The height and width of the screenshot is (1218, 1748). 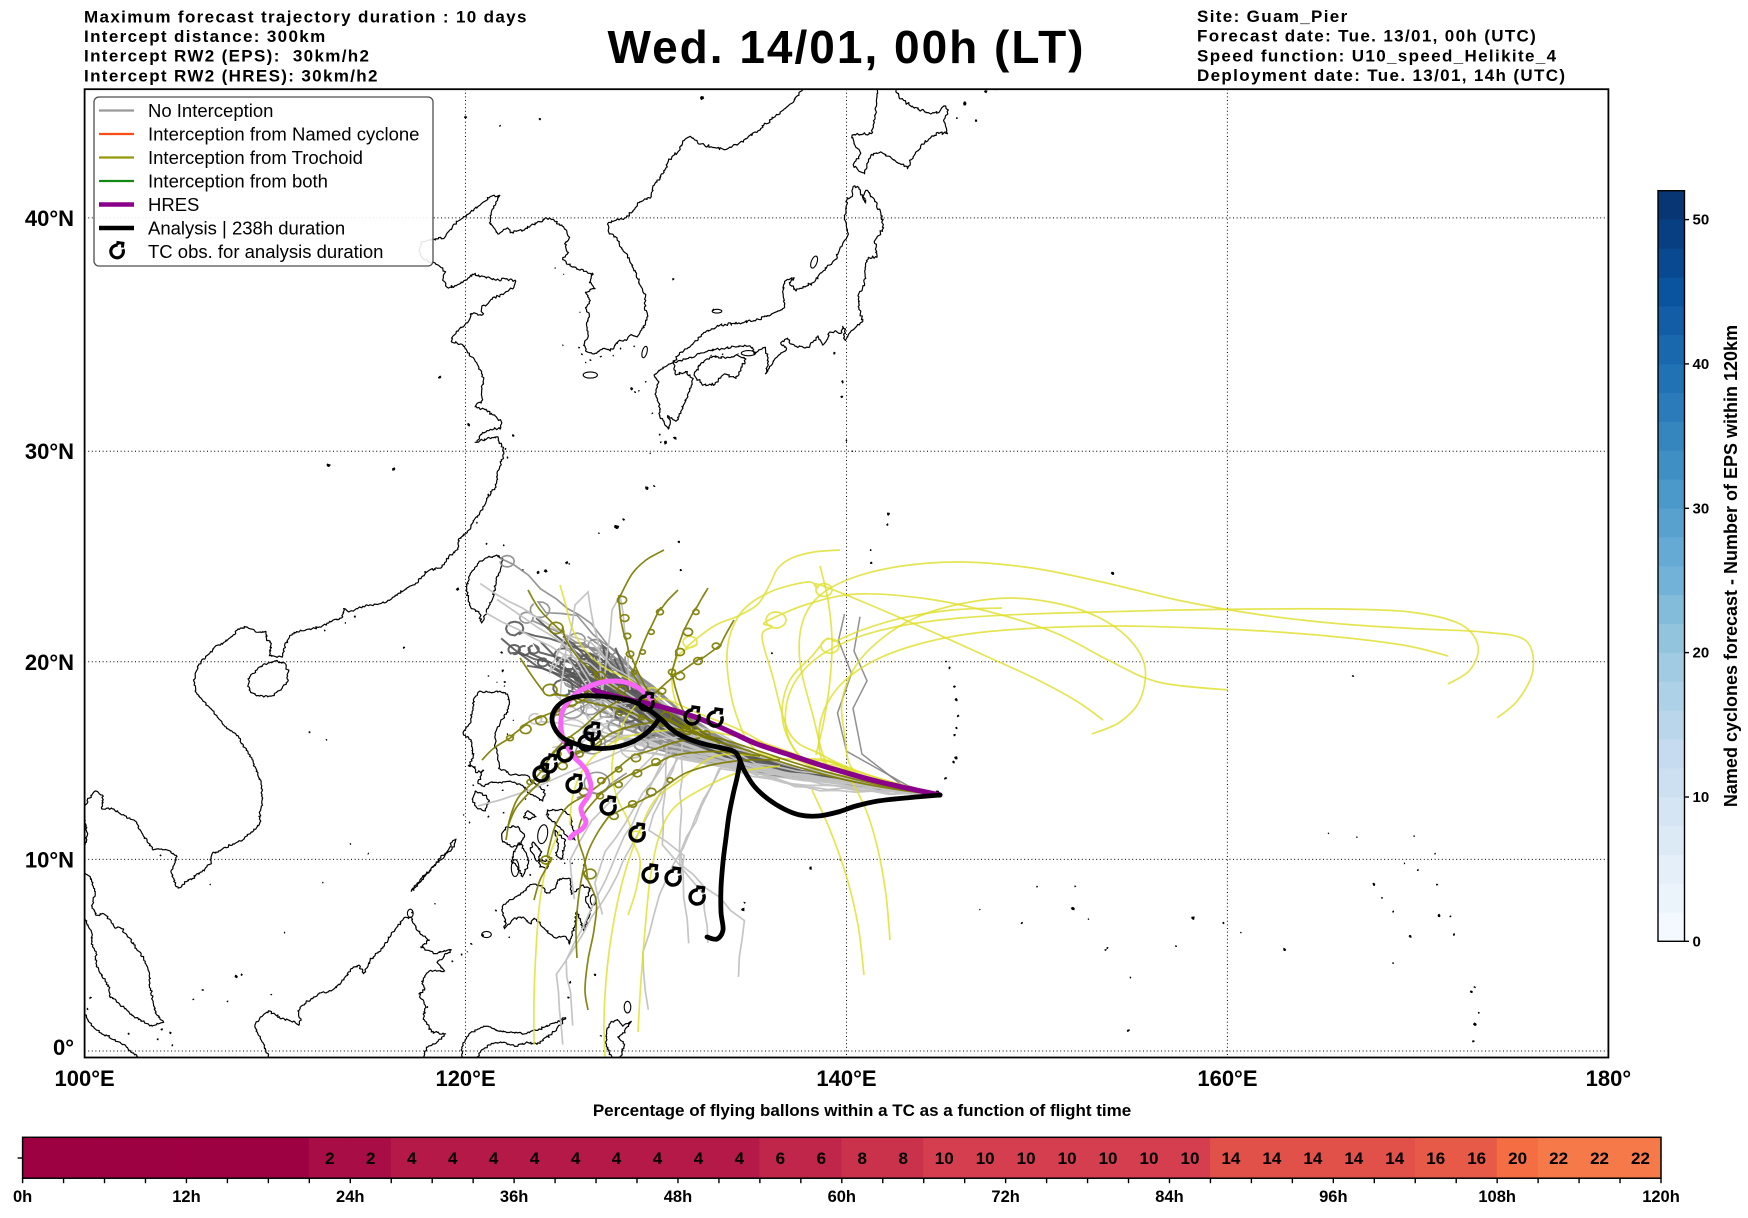 What do you see at coordinates (283, 134) in the screenshot?
I see `svg-text:Interception from Named cyclon: Interception from Named cyclone` at bounding box center [283, 134].